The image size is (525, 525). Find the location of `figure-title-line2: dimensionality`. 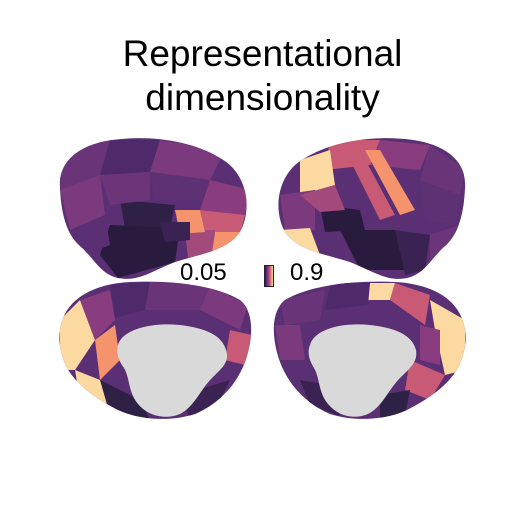

figure-title-line2: dimensionality is located at coordinates (262, 97).